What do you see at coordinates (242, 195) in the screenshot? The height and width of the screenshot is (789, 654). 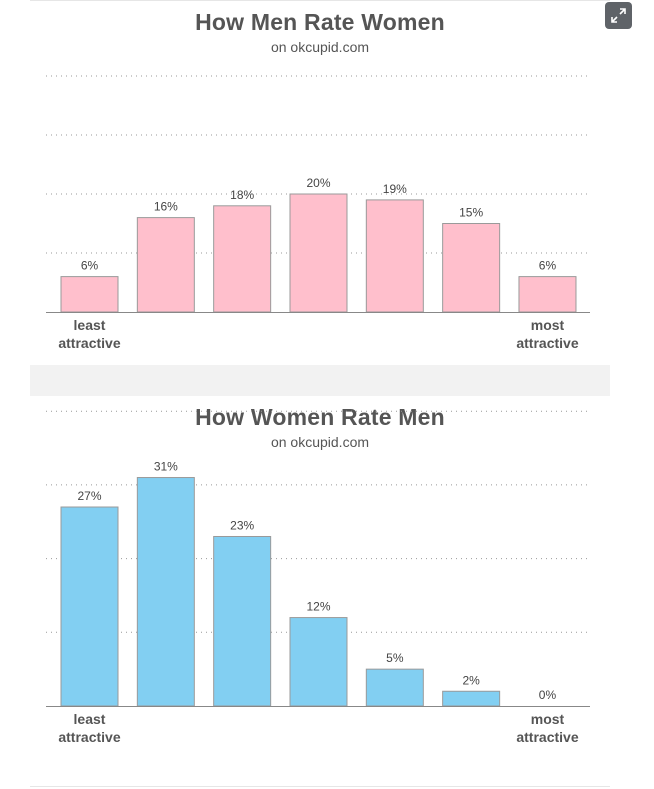 I see `data-label-3: 18%` at bounding box center [242, 195].